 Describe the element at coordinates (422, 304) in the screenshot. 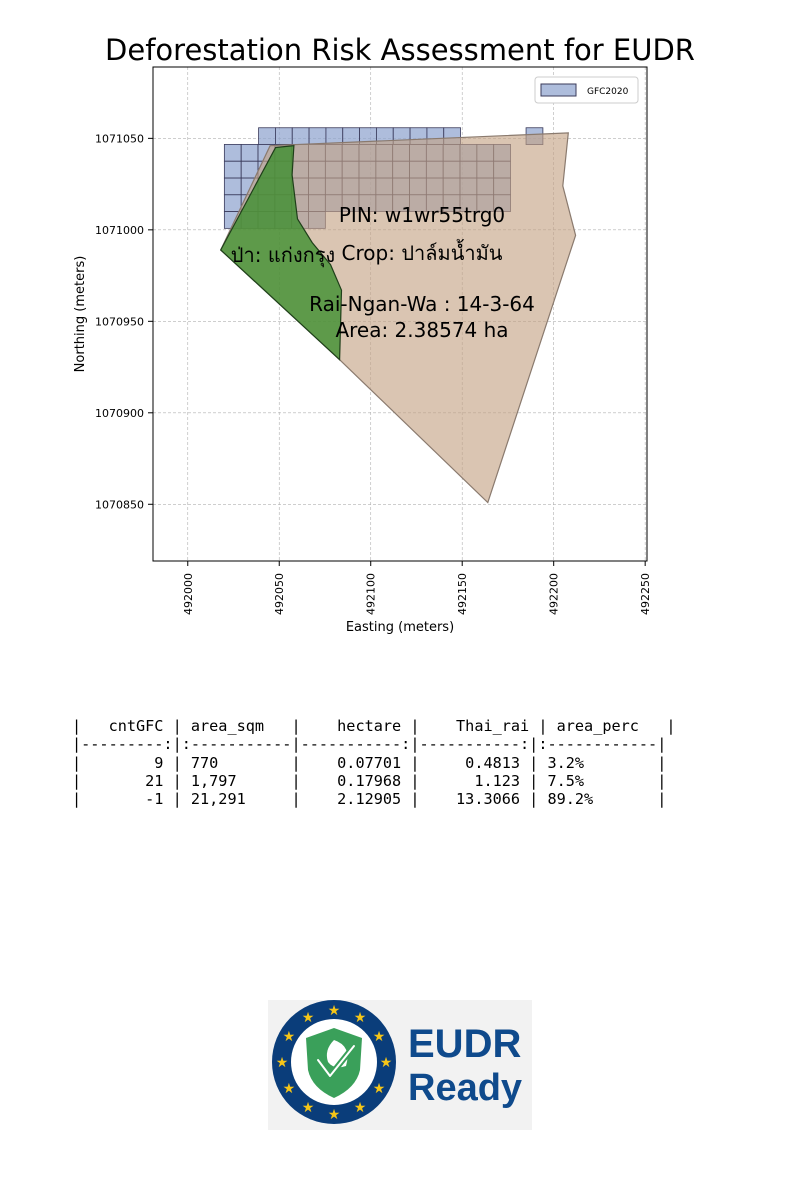

I see `annotation-rai-ngan-wa: Rai-Ngan-Wa : 14-3-64` at that location.